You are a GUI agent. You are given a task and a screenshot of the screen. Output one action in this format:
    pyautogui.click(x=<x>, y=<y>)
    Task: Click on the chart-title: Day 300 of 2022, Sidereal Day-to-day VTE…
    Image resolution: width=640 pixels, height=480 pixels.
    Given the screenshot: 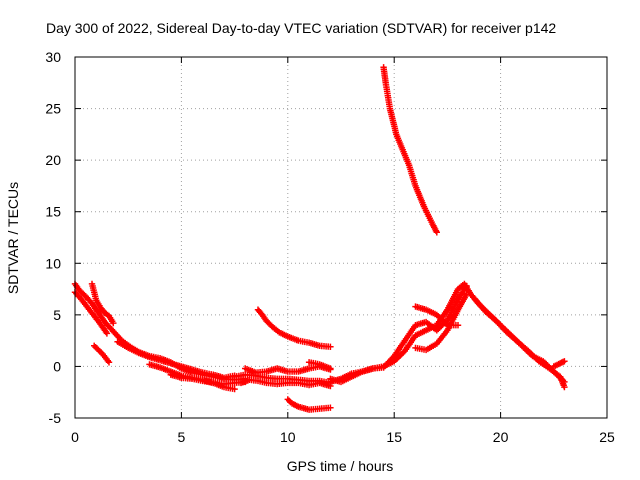 What is the action you would take?
    pyautogui.click(x=301, y=28)
    